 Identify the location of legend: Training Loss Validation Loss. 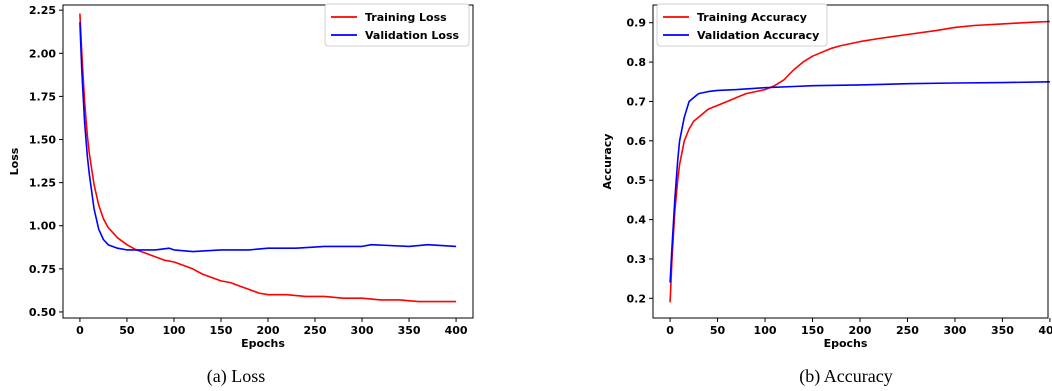
(397, 25).